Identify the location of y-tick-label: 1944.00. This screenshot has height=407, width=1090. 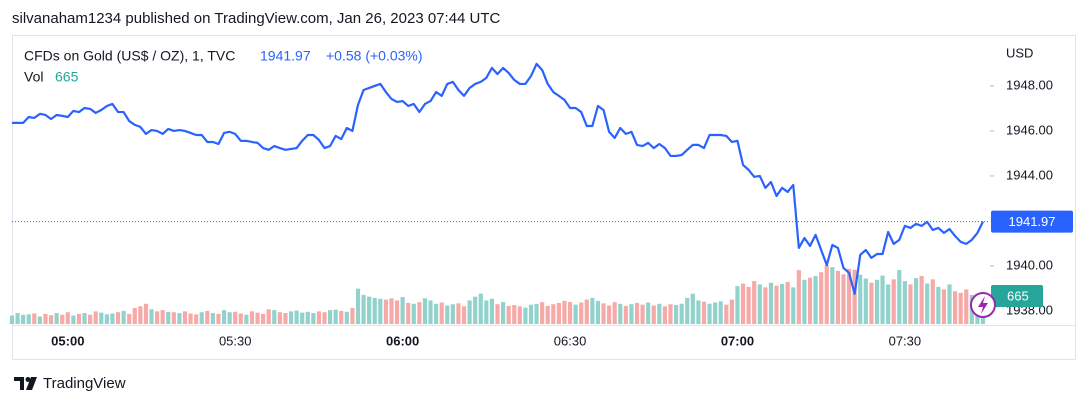
(1029, 174).